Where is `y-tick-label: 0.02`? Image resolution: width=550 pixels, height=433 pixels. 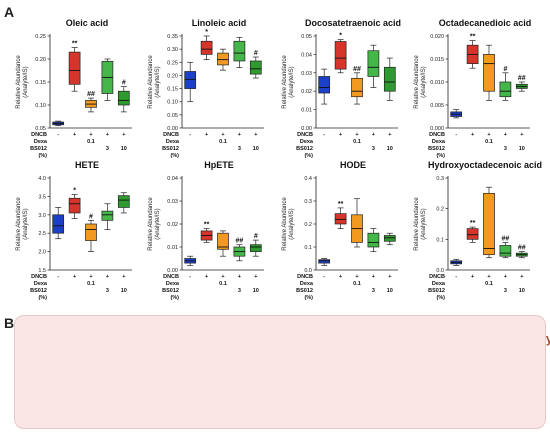
y-tick-label: 0.02 is located at coordinates (172, 225).